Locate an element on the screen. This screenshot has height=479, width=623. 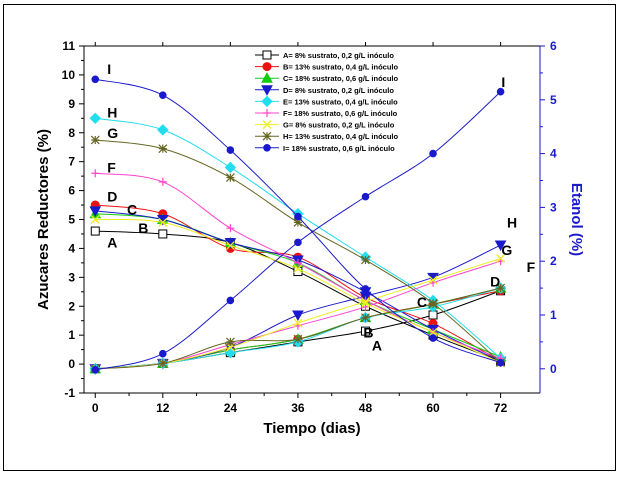
y-left-tick-label: 7 is located at coordinates (71, 162).